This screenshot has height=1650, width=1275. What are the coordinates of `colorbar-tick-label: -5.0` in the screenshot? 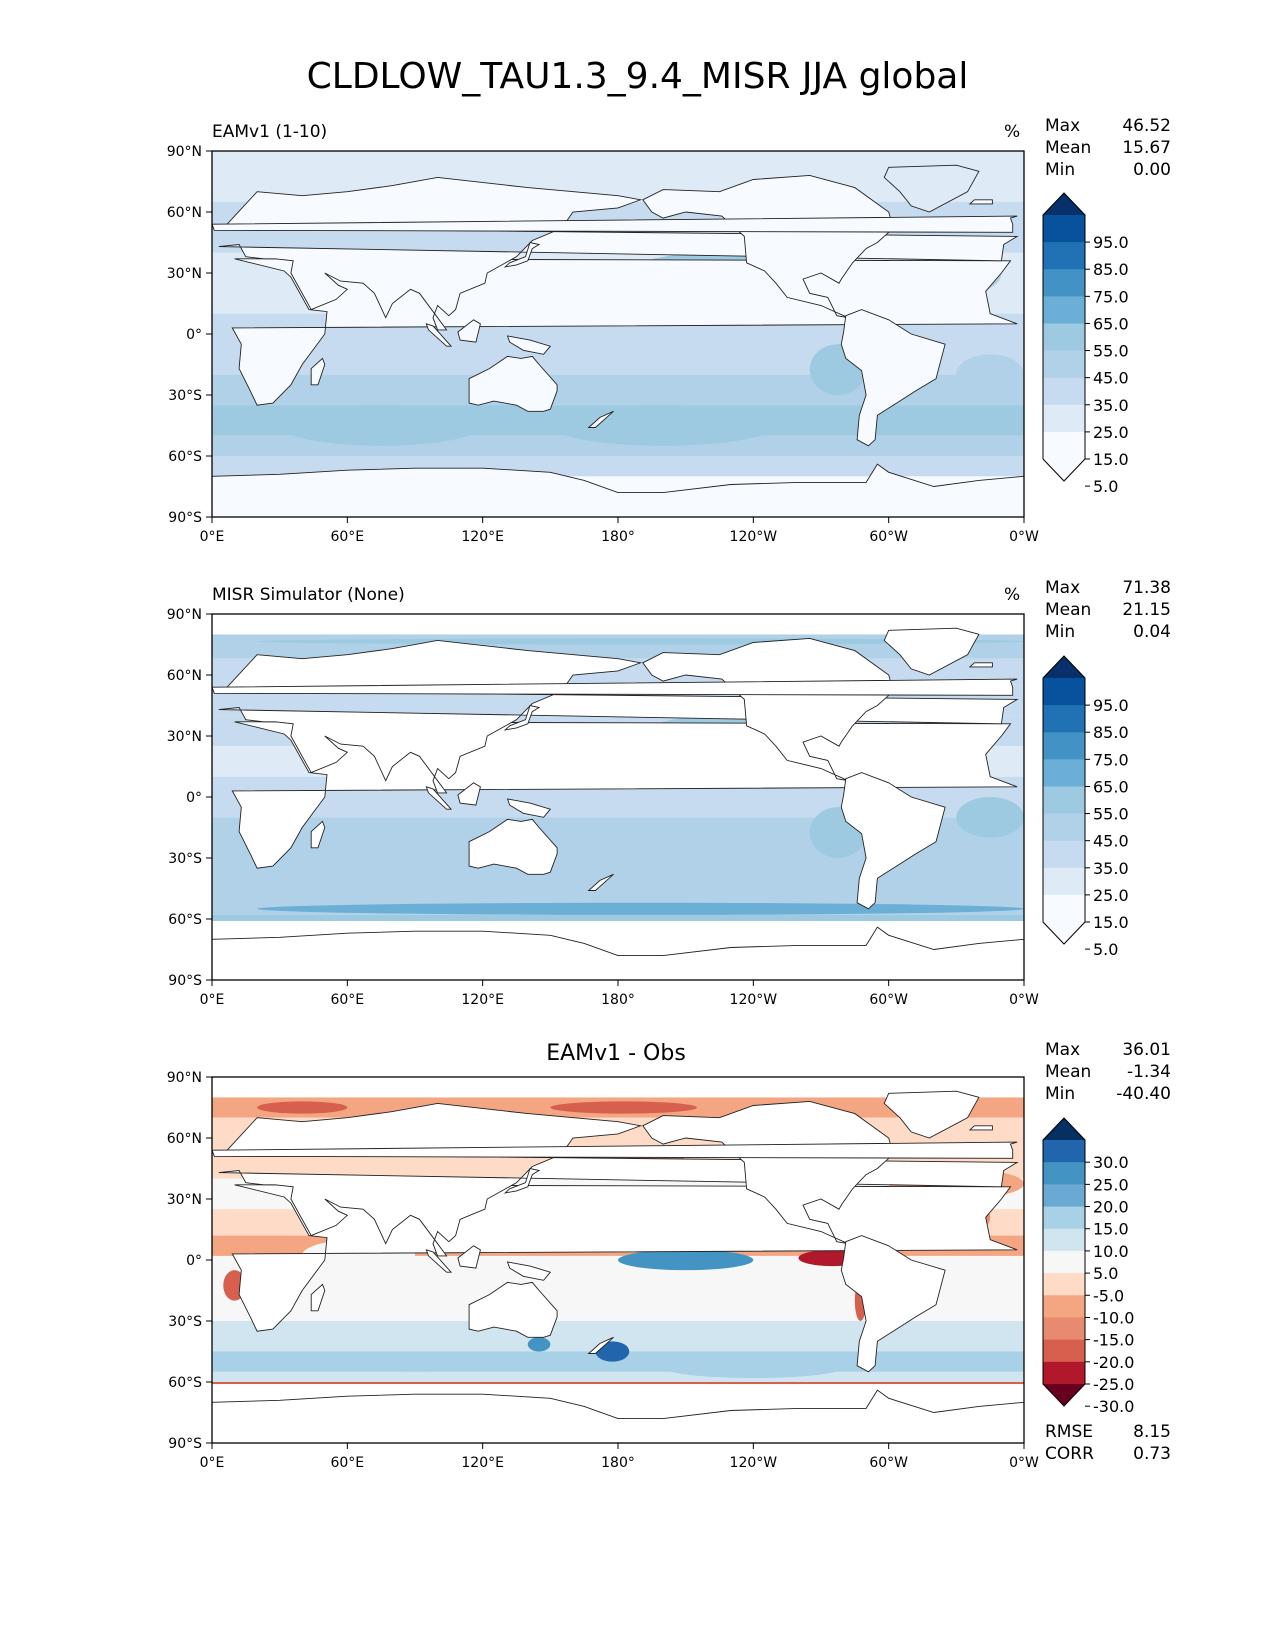 It's located at (1108, 1295).